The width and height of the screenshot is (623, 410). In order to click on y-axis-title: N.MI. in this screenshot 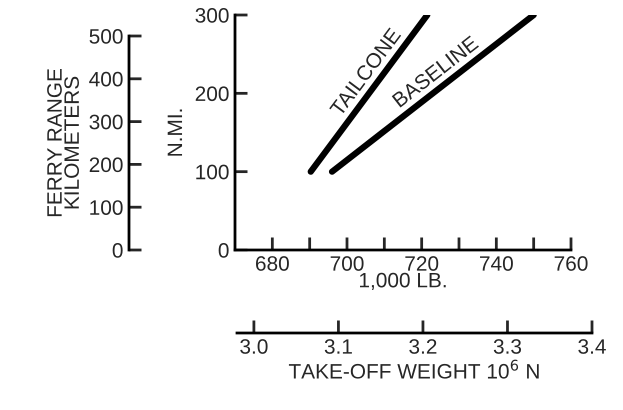, I will do `click(175, 133)`.